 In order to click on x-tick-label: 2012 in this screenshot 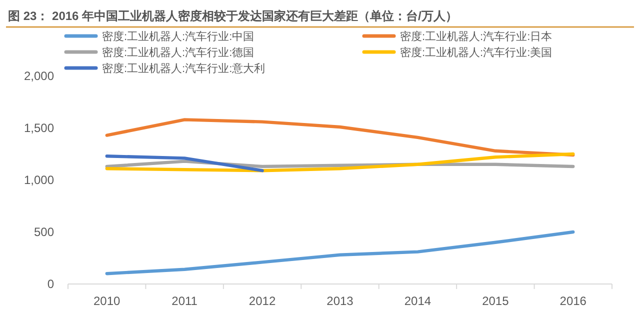, I will do `click(262, 301)`.